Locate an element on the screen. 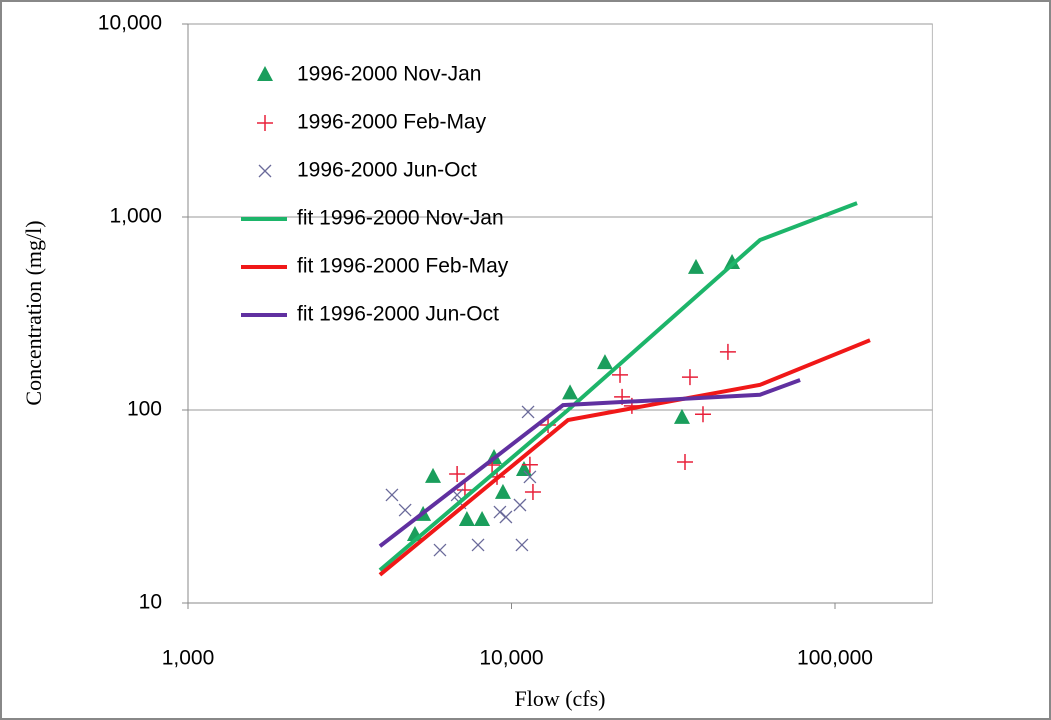 The height and width of the screenshot is (720, 1051). x-tick-label: 1,000 is located at coordinates (188, 658).